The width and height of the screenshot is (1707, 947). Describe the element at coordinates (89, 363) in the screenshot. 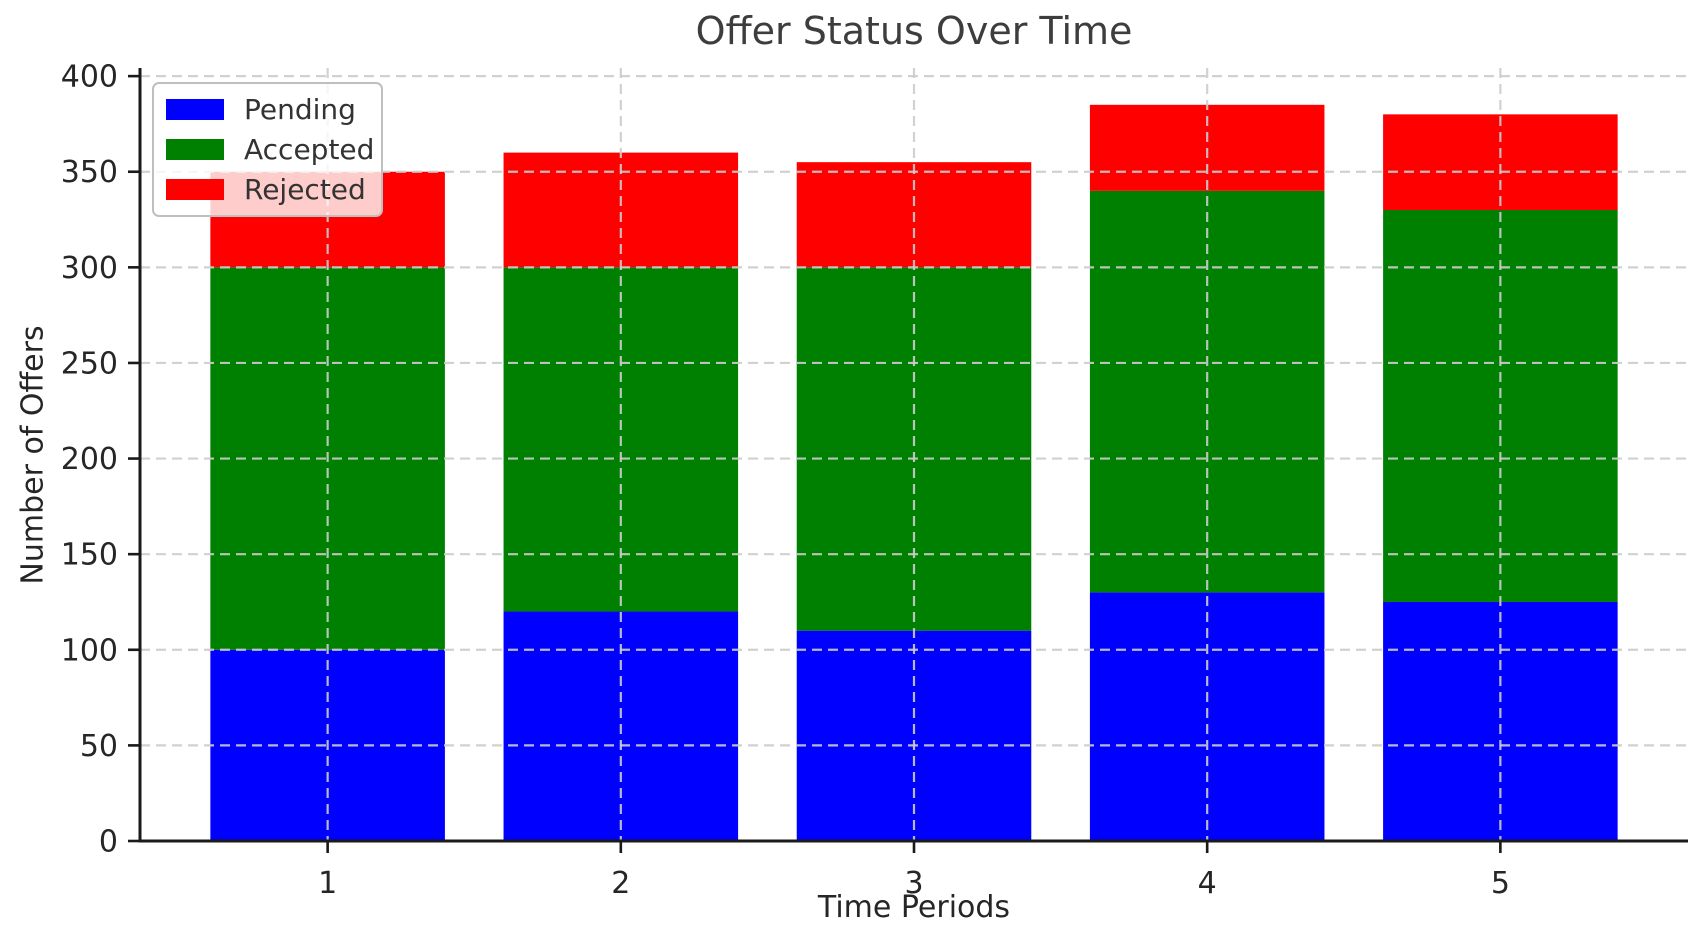

I see `y-tick-label-250: 250` at that location.